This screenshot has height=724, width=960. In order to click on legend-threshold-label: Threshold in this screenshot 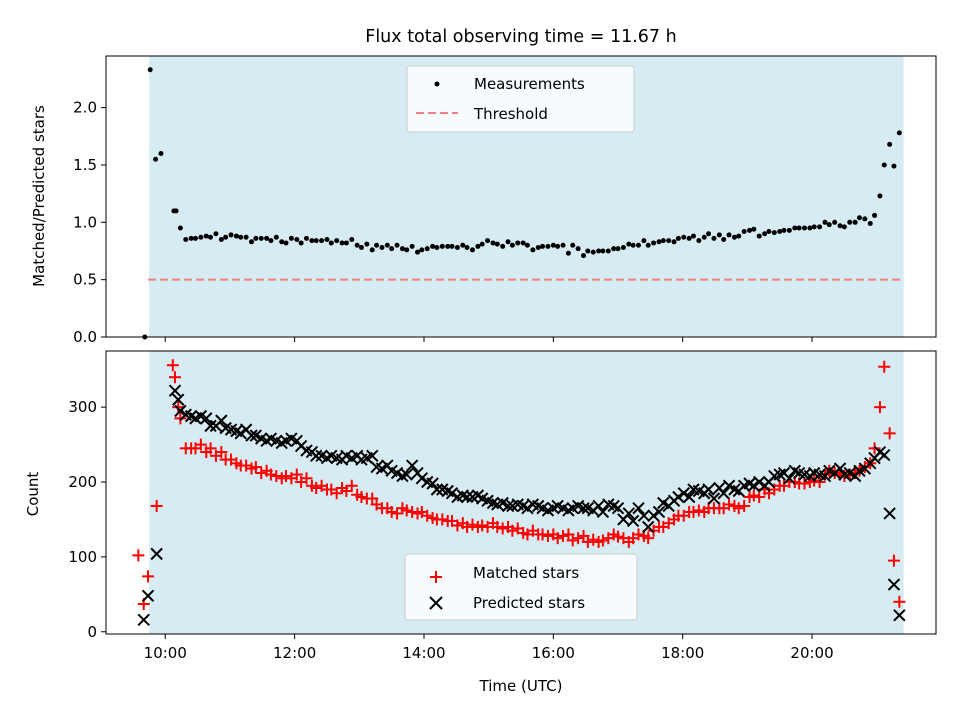, I will do `click(510, 114)`.